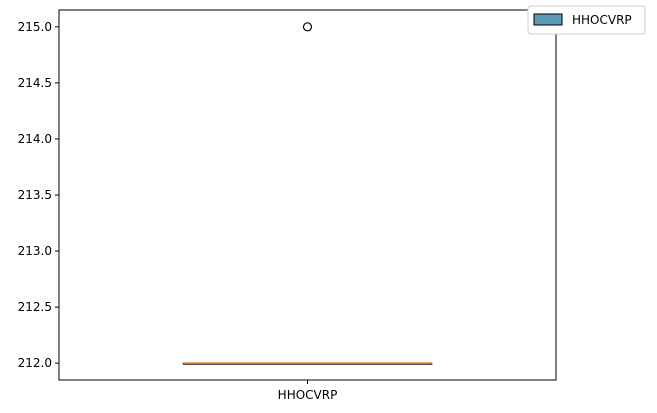 The width and height of the screenshot is (657, 413). I want to click on y-axis: 212.0 212.5 213.0 213.5 214.0 214.5 215.0, so click(38, 195).